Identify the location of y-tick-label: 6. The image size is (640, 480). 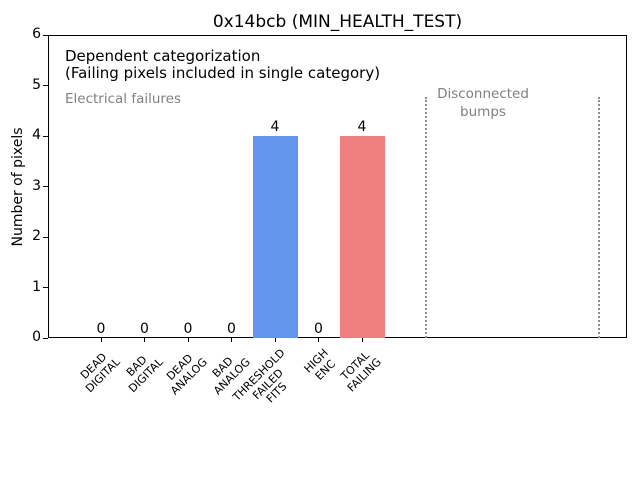
(36, 34).